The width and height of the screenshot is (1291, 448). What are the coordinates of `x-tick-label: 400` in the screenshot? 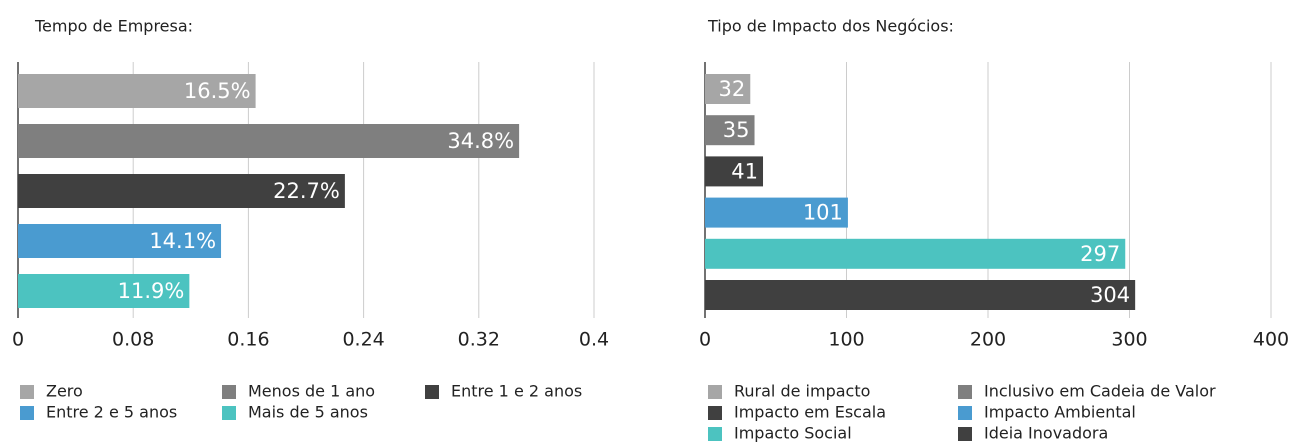 It's located at (1271, 340).